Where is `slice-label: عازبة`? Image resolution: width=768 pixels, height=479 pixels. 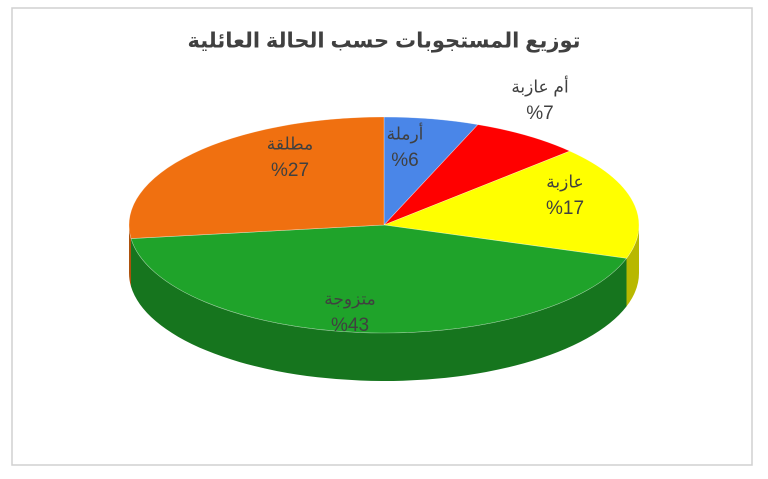
slice-label: عازبة is located at coordinates (564, 181).